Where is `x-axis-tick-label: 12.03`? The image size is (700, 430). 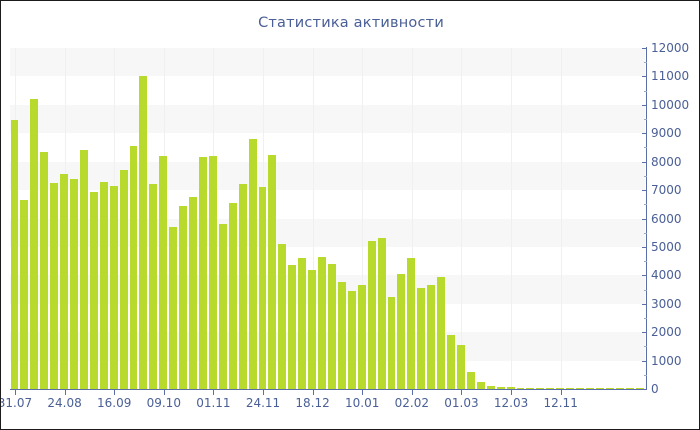 x-axis-tick-label: 12.03 is located at coordinates (511, 403).